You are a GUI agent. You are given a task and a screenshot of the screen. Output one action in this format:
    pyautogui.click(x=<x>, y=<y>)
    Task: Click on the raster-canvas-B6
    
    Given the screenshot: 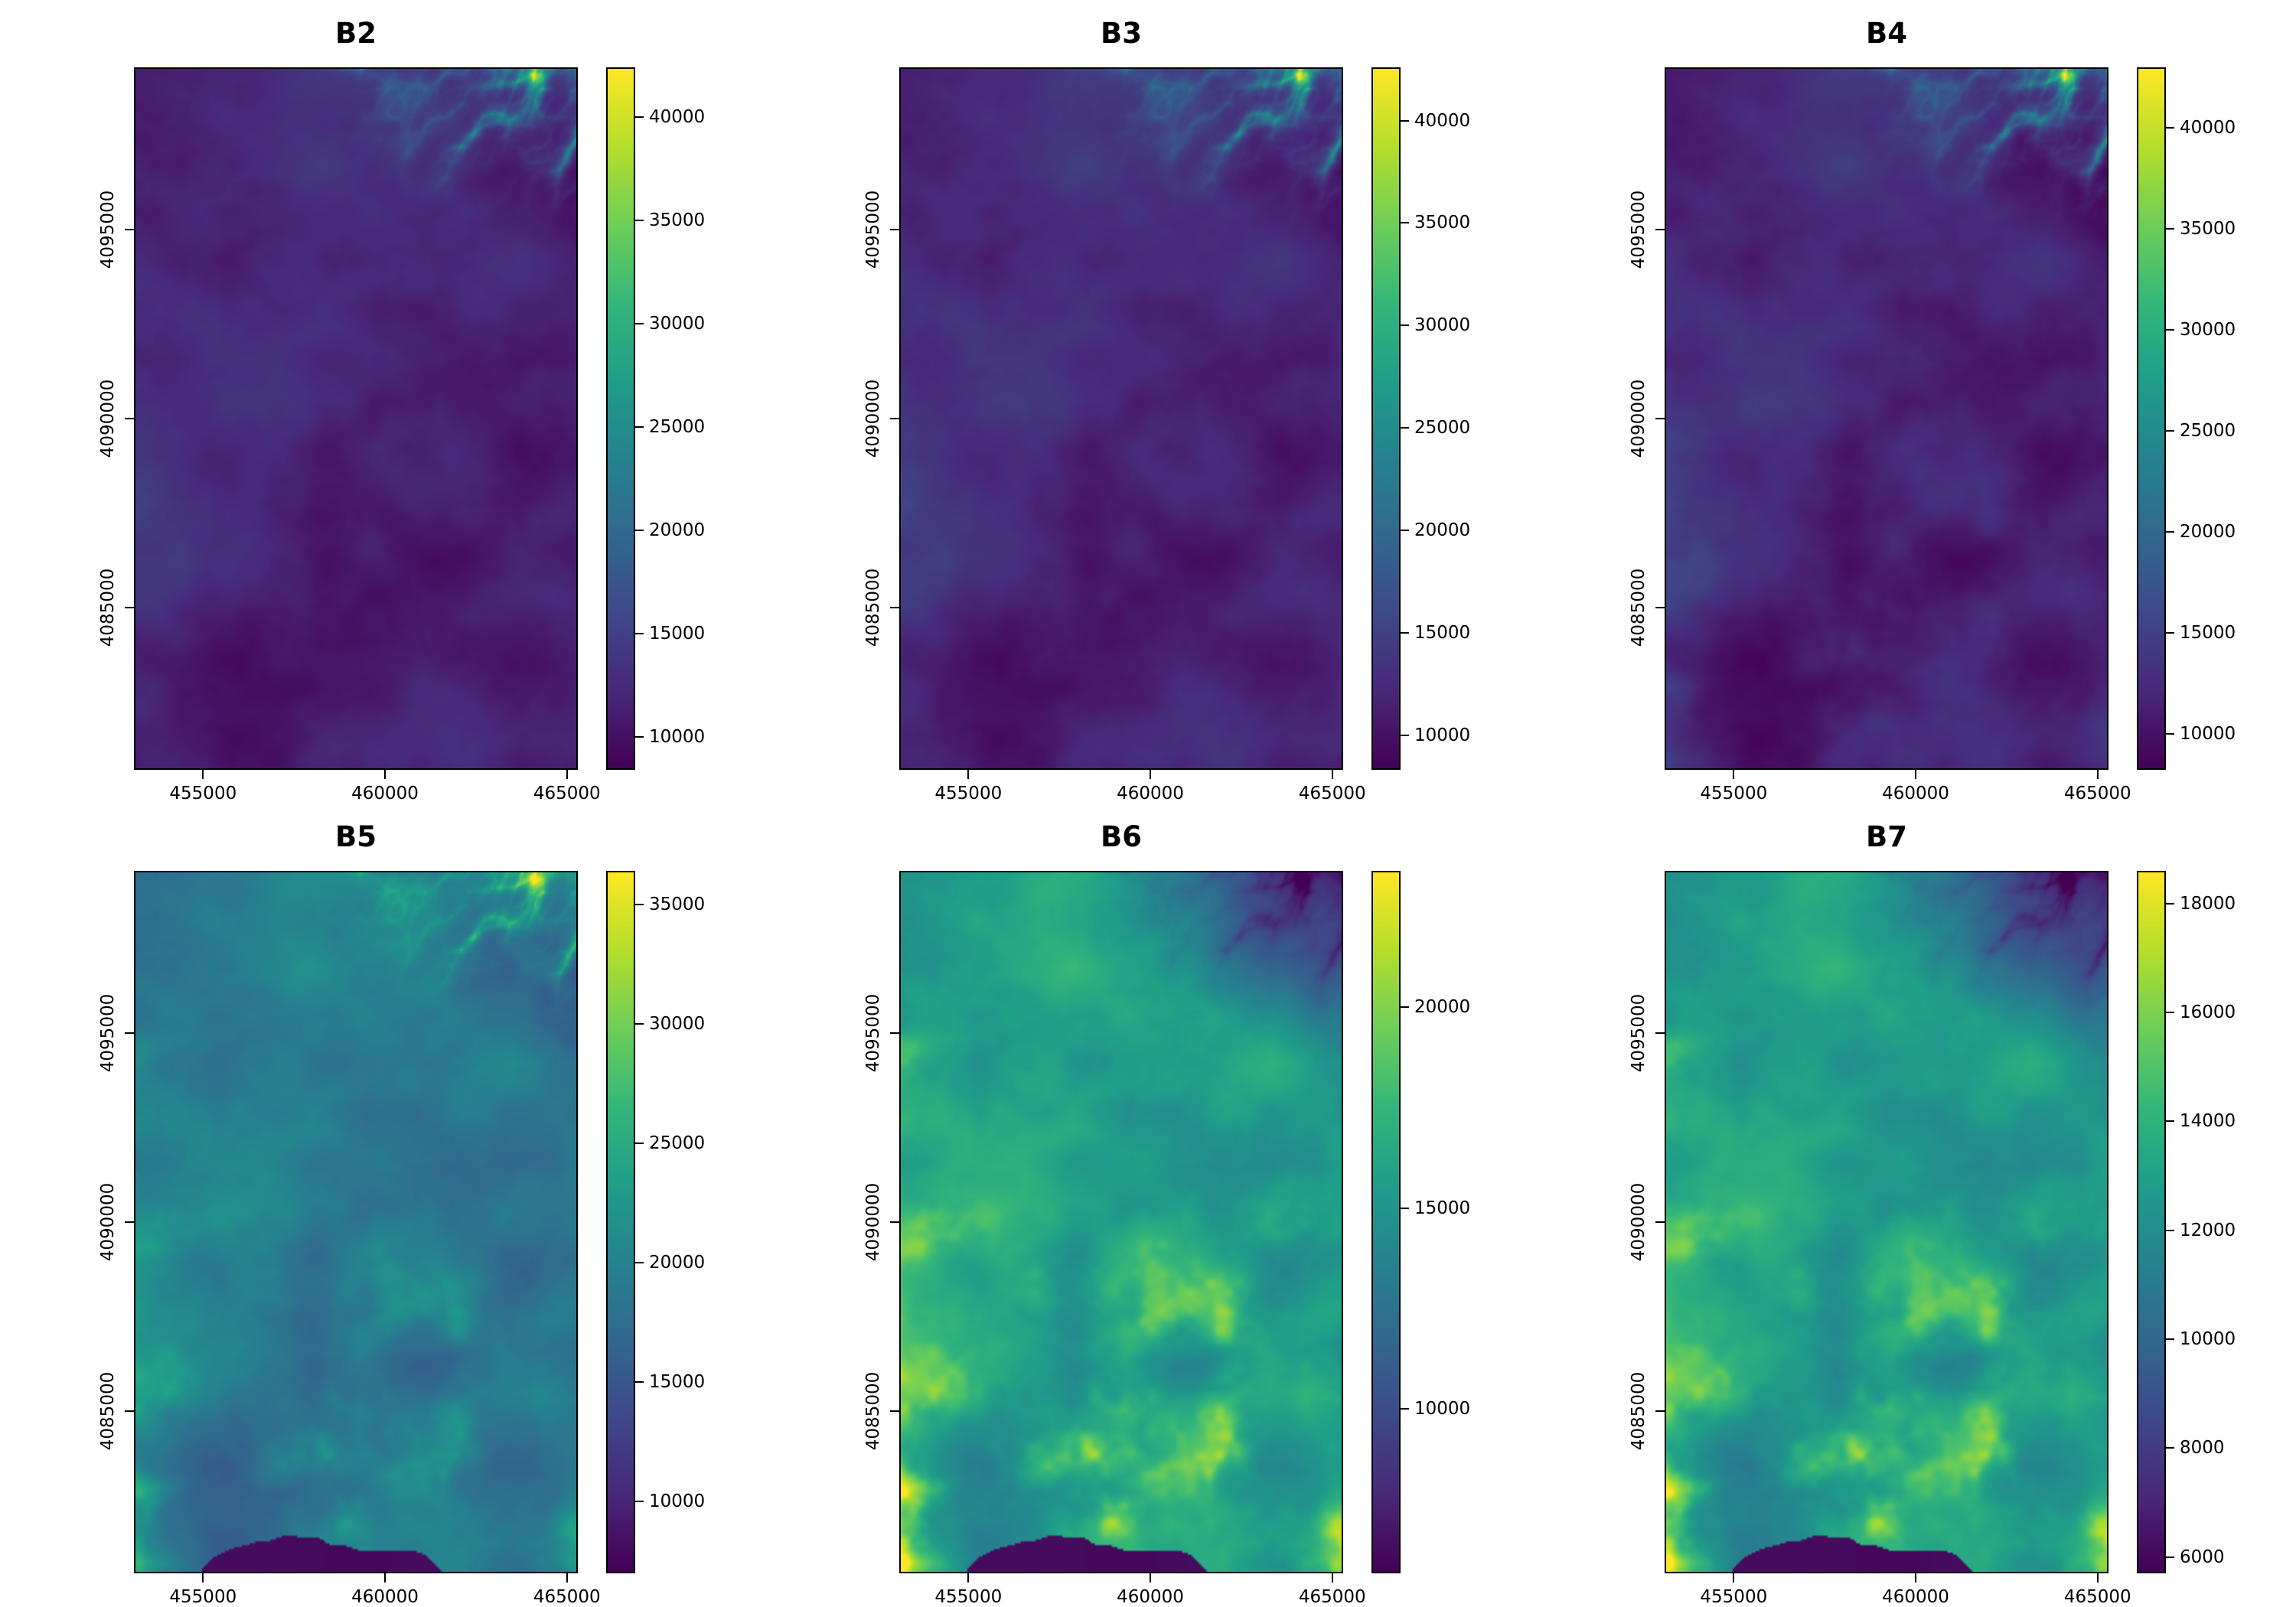 What is the action you would take?
    pyautogui.click(x=1121, y=1222)
    